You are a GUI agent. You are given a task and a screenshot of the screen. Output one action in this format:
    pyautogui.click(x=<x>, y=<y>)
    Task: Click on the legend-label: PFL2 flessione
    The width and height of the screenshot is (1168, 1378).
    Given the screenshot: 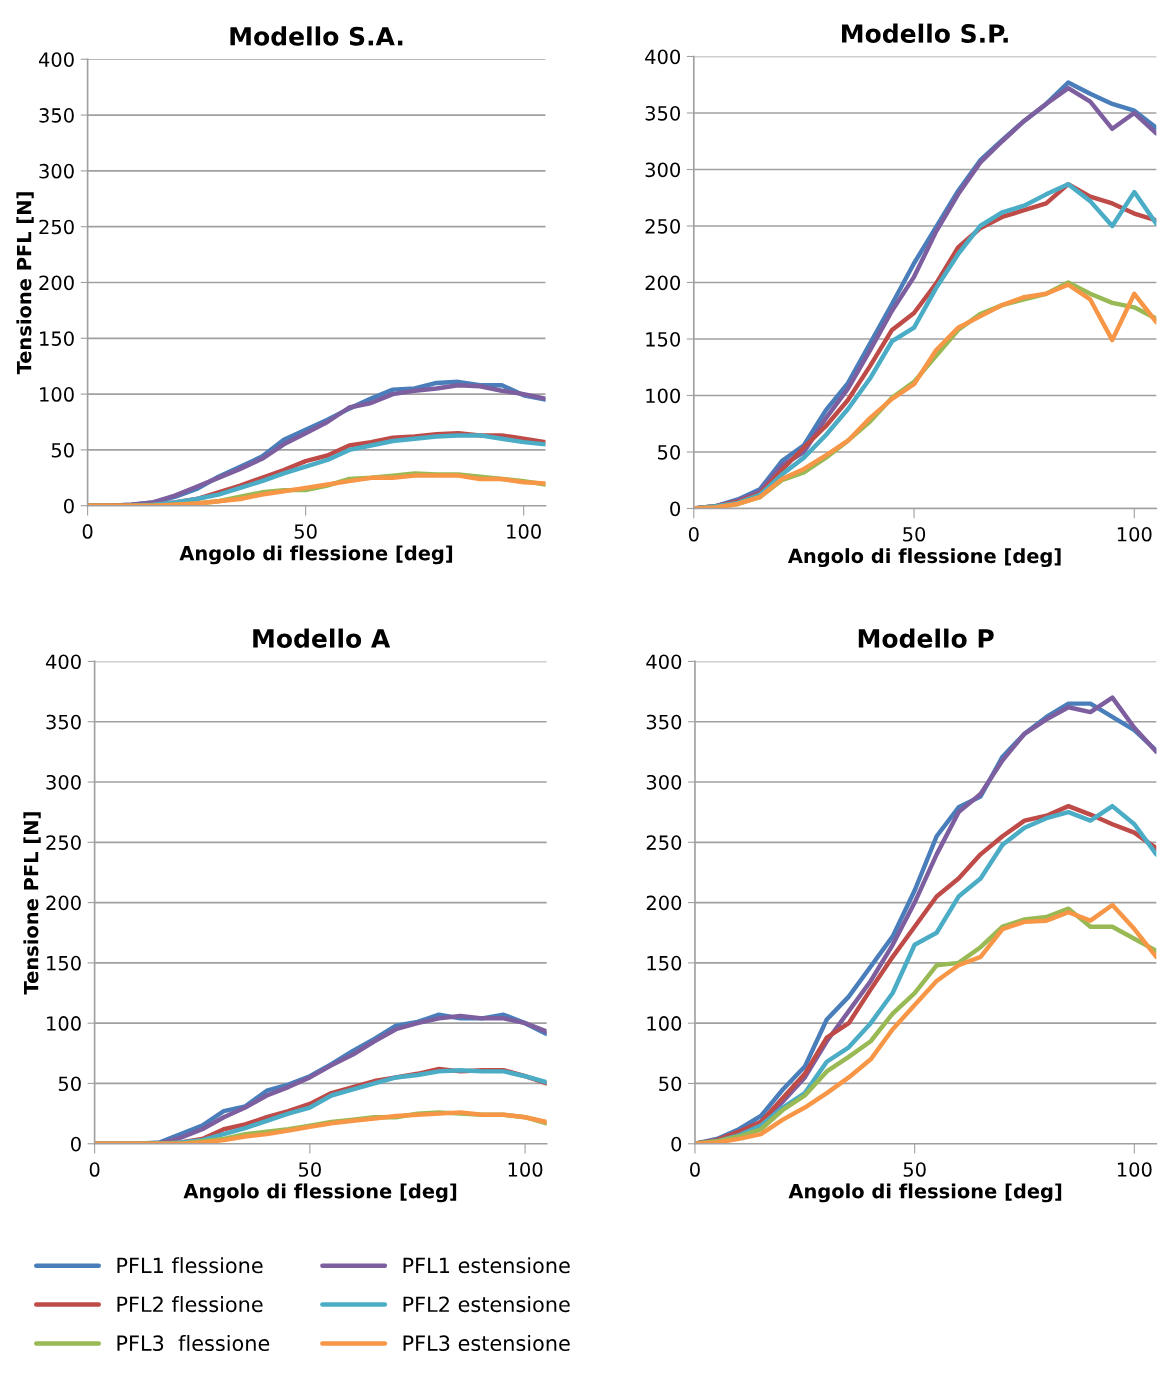 What is the action you would take?
    pyautogui.click(x=190, y=1304)
    